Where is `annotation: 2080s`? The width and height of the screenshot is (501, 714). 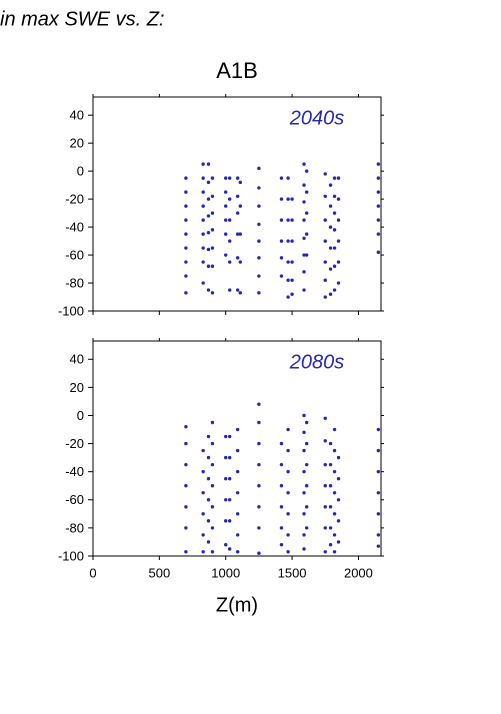
annotation: 2080s is located at coordinates (317, 362).